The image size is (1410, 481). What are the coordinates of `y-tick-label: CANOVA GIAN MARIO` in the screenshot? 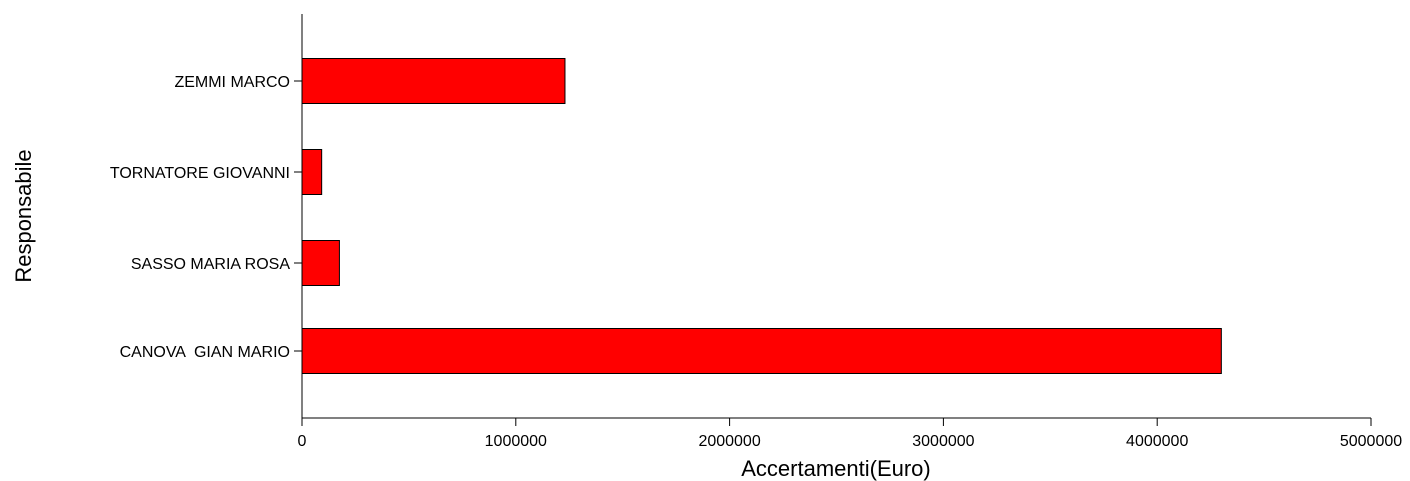 It's located at (205, 352).